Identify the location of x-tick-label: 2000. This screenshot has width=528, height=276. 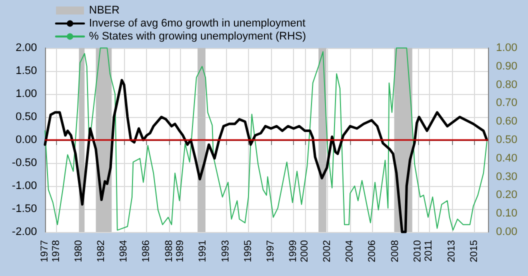
(304, 251).